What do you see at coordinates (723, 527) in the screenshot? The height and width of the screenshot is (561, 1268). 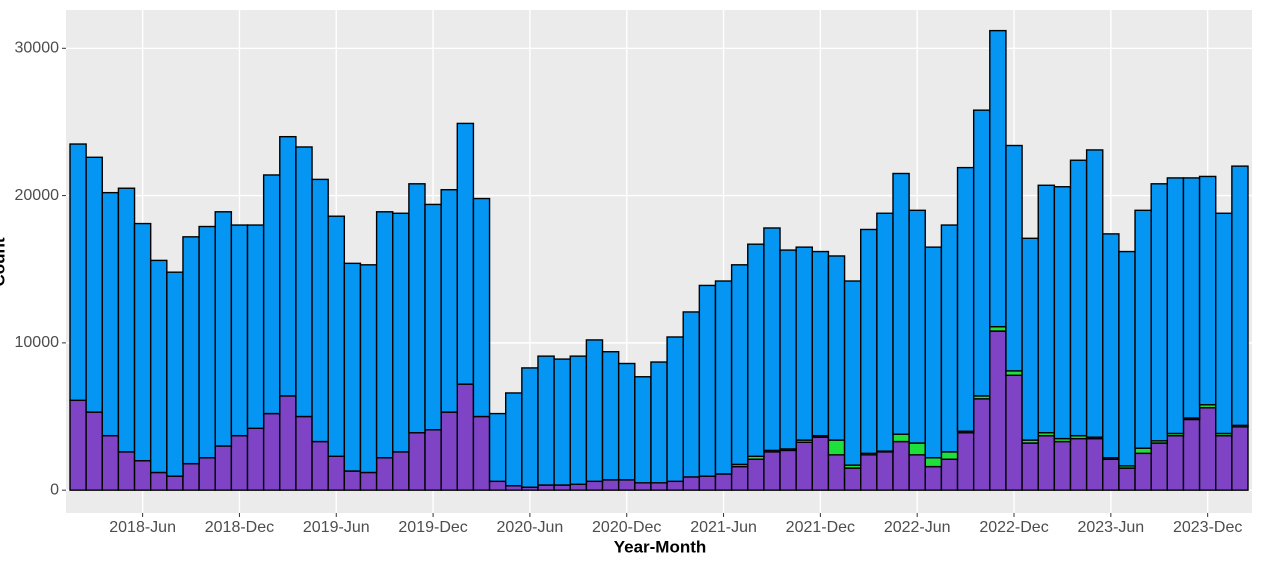 I see `x-tick-label: 2021-Jun` at bounding box center [723, 527].